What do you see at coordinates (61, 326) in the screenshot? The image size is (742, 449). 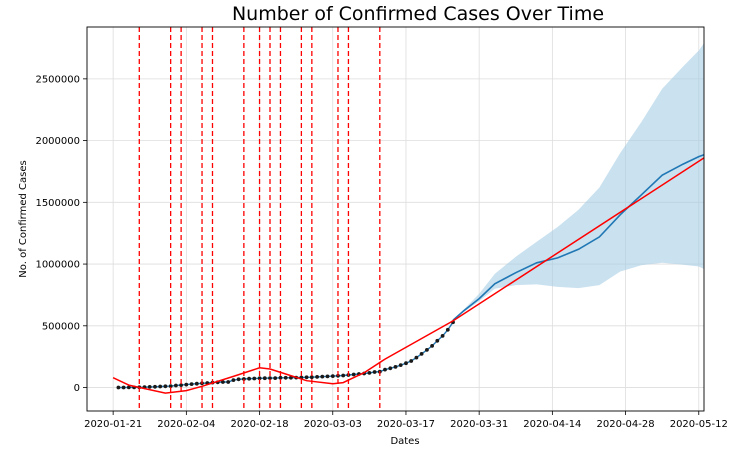 I see `y-tick-label: 500000` at bounding box center [61, 326].